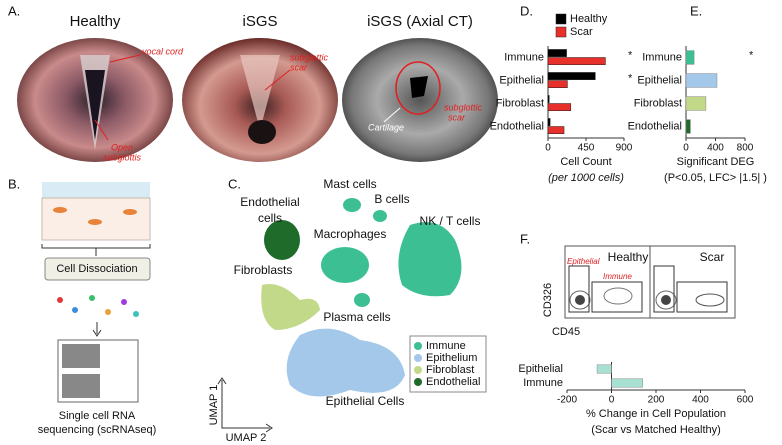 This screenshot has width=782, height=445. Describe the element at coordinates (234, 183) in the screenshot. I see `panel-label: C.` at that location.